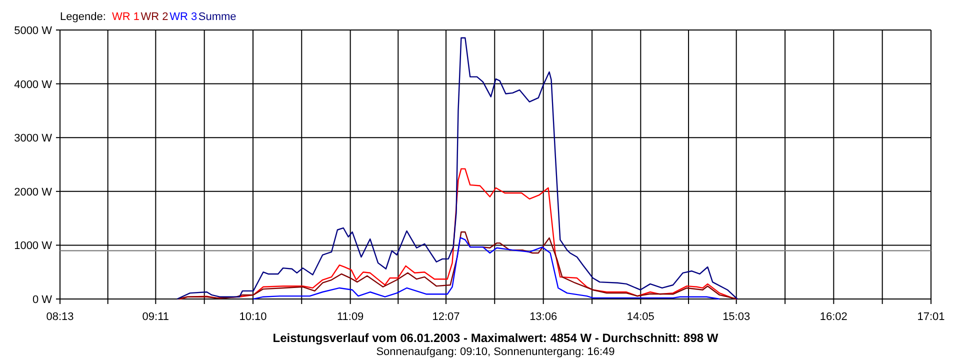 The height and width of the screenshot is (360, 960). Describe the element at coordinates (156, 317) in the screenshot. I see `x-tick-label: 09:11` at that location.